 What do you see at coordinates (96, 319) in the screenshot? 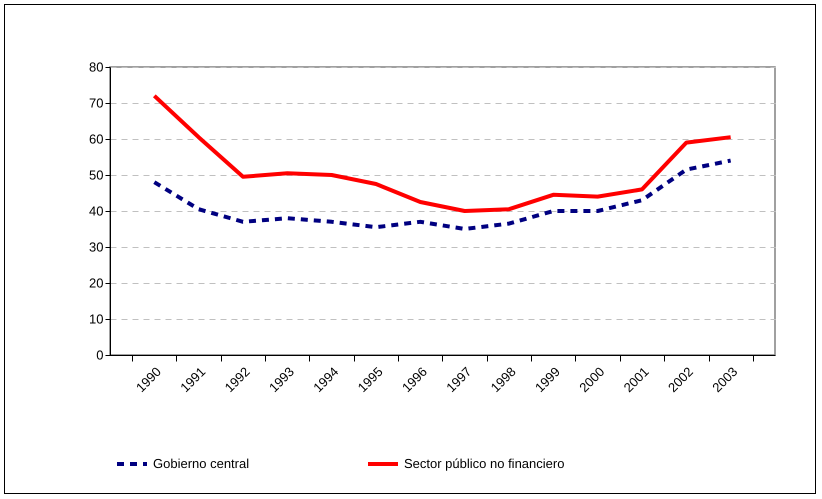
I see `y-tick-label: 10` at bounding box center [96, 319].